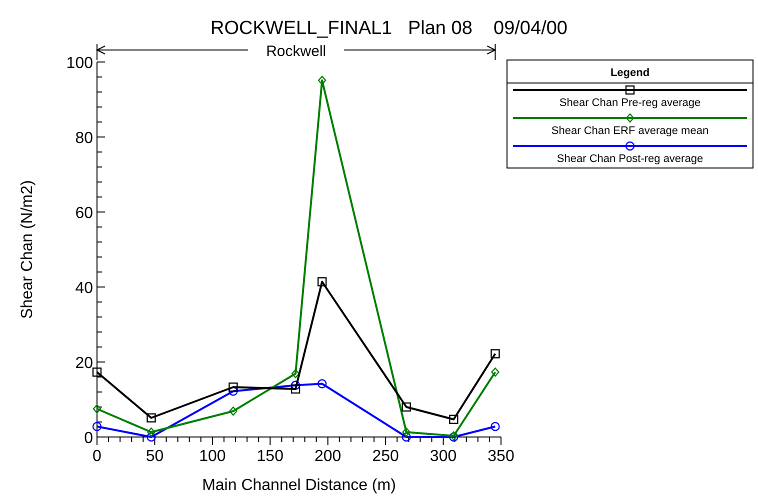  Describe the element at coordinates (328, 456) in the screenshot. I see `x-tick-label: 200` at that location.